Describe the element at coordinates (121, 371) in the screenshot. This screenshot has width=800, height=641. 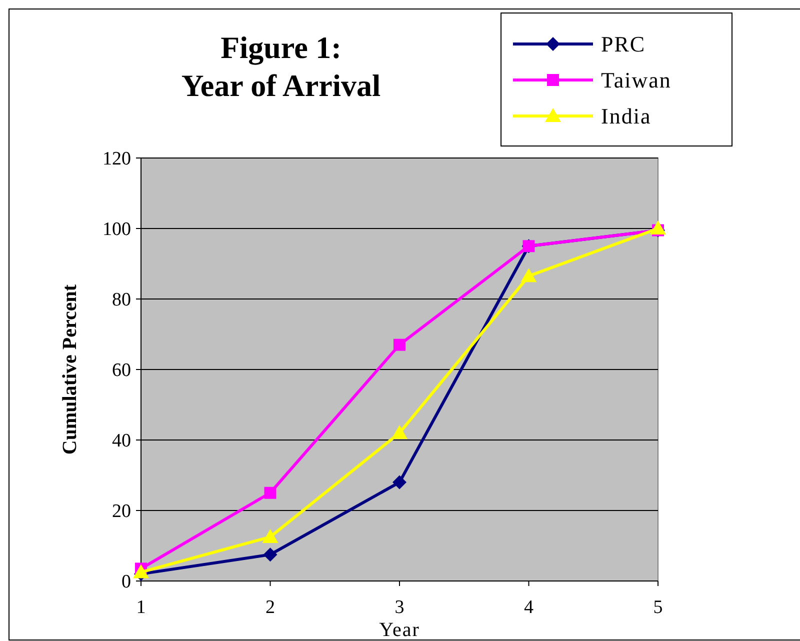
I see `y-tick-label: 60` at that location.